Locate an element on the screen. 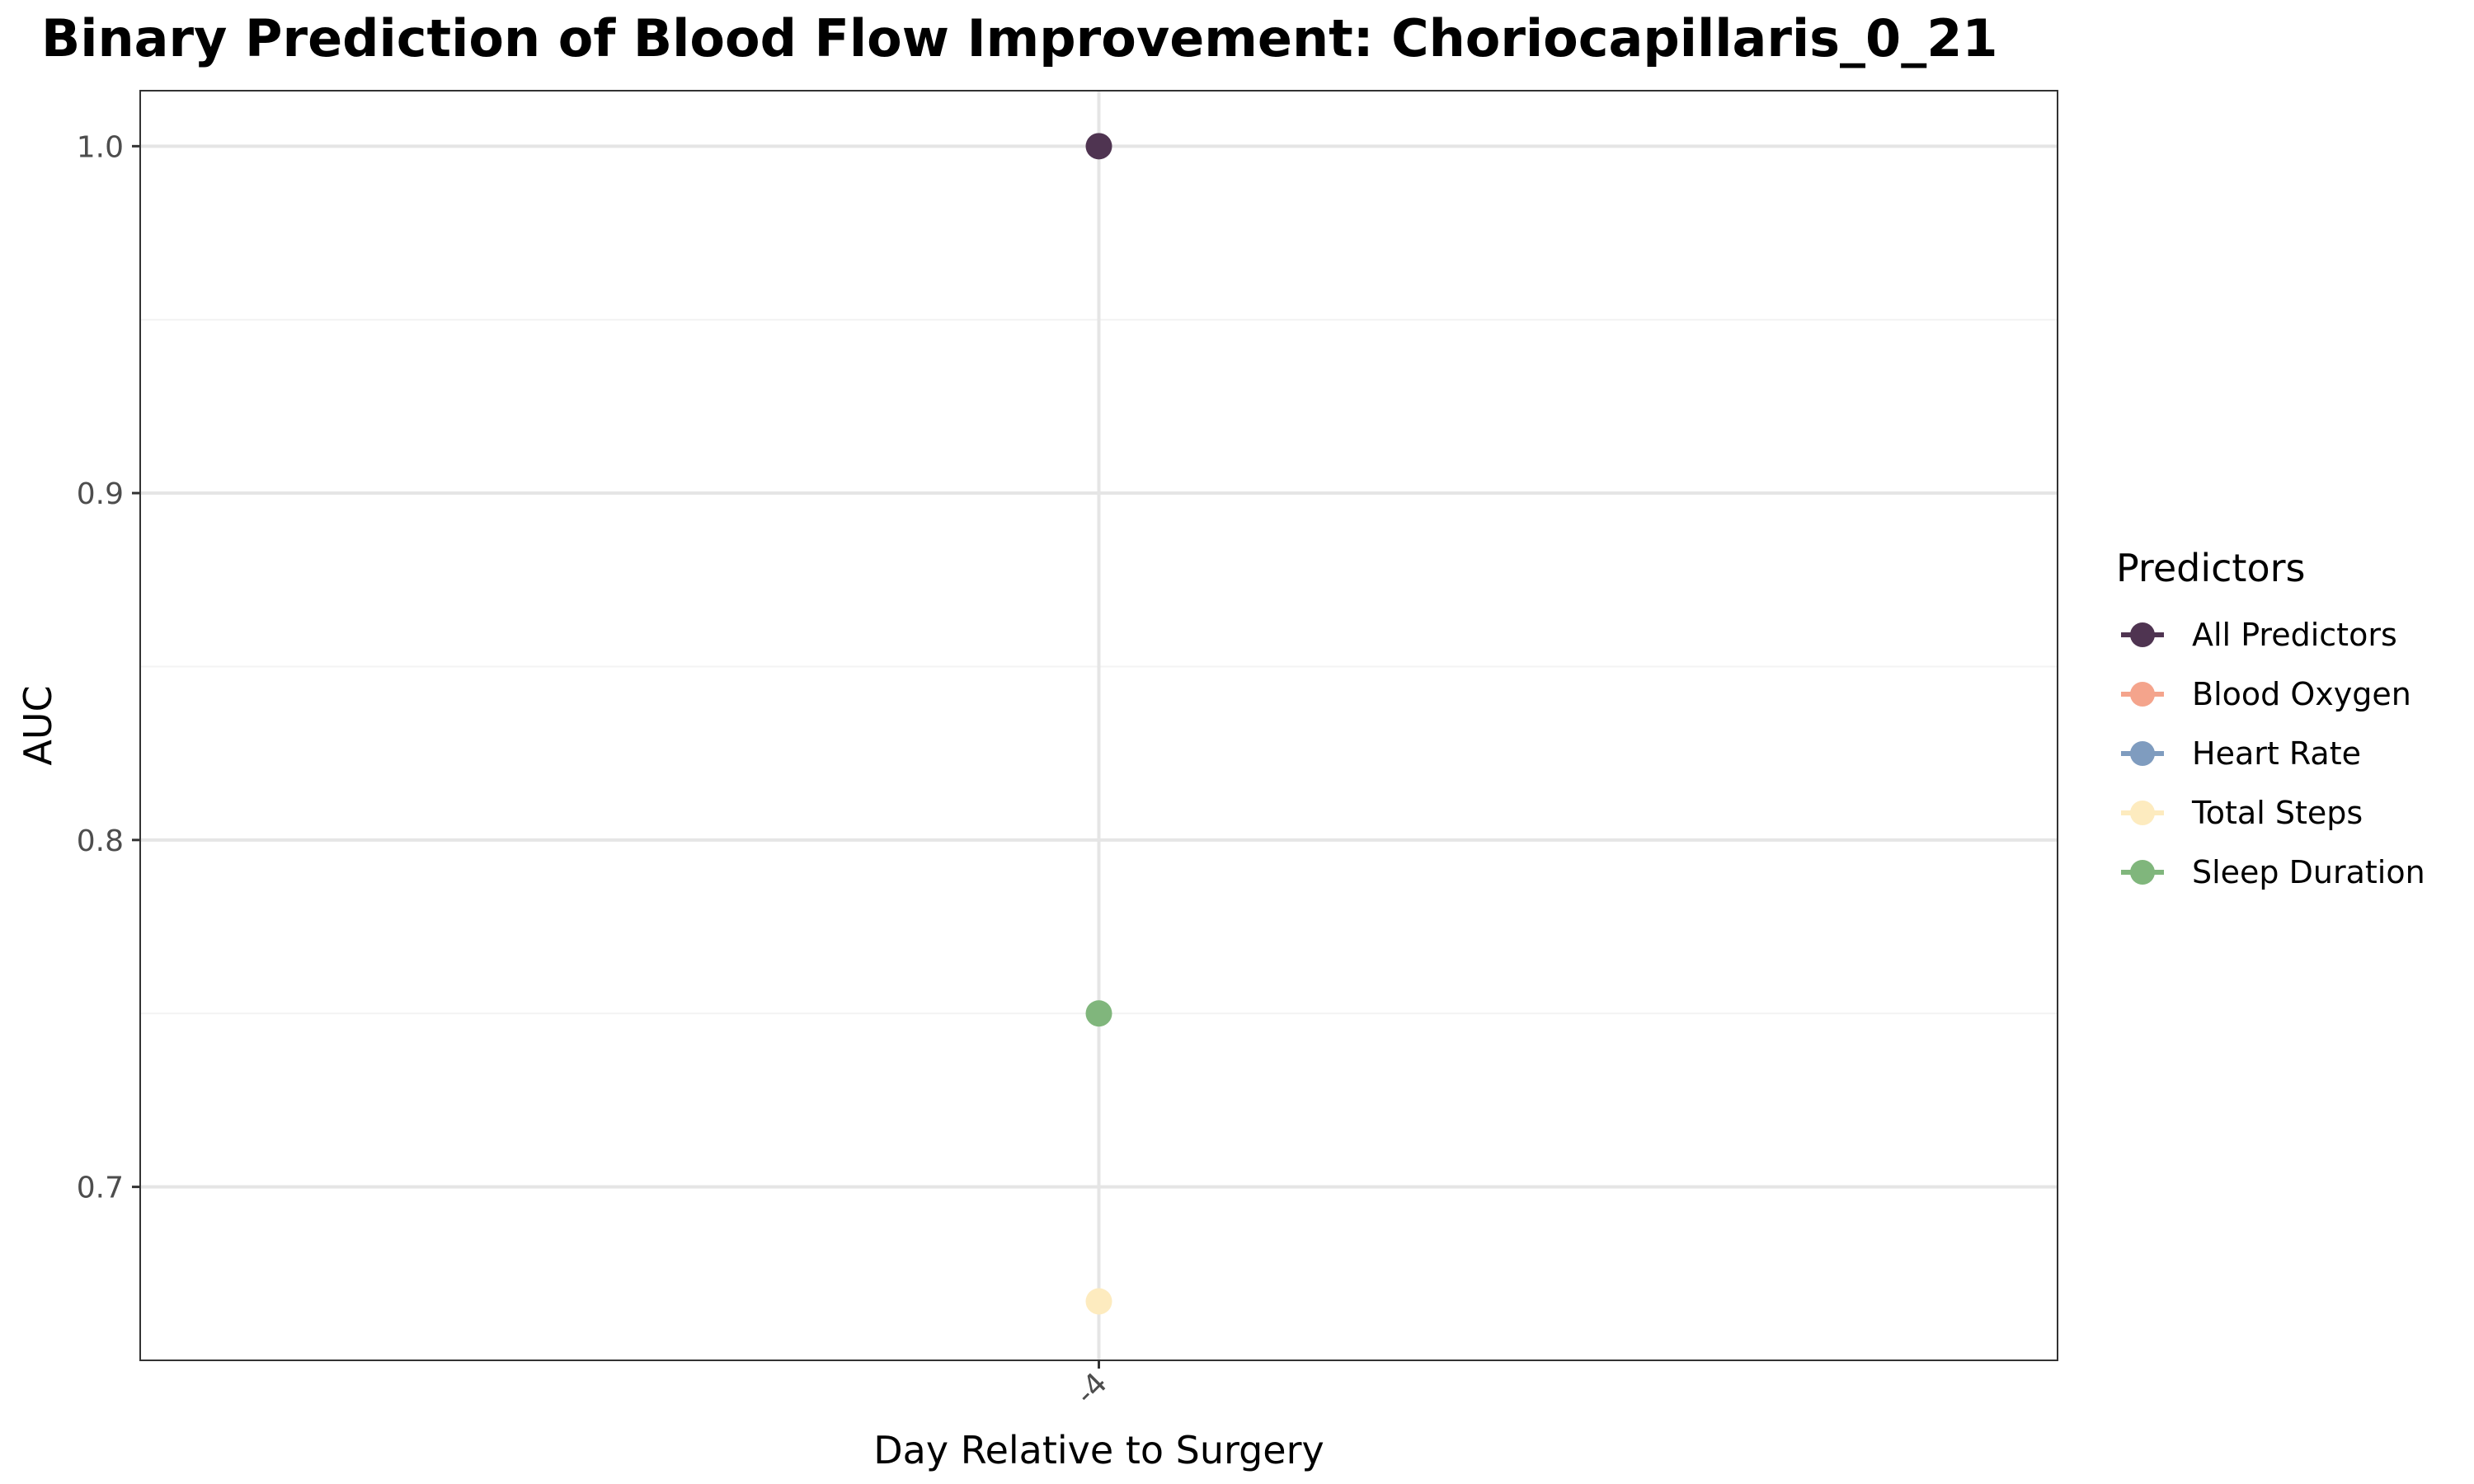 The width and height of the screenshot is (2474, 1484). y-tick-label: 0.7 is located at coordinates (100, 1188).